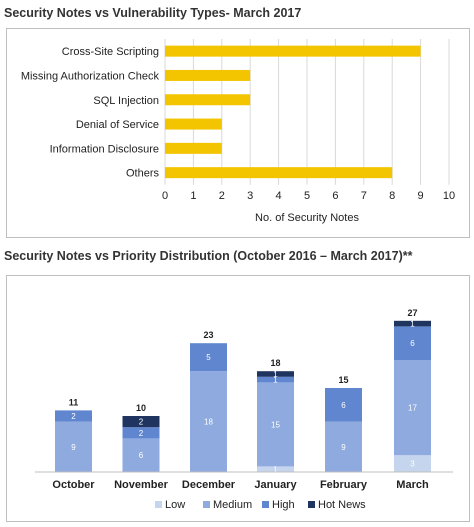  I want to click on segment-medium-october, so click(73, 446).